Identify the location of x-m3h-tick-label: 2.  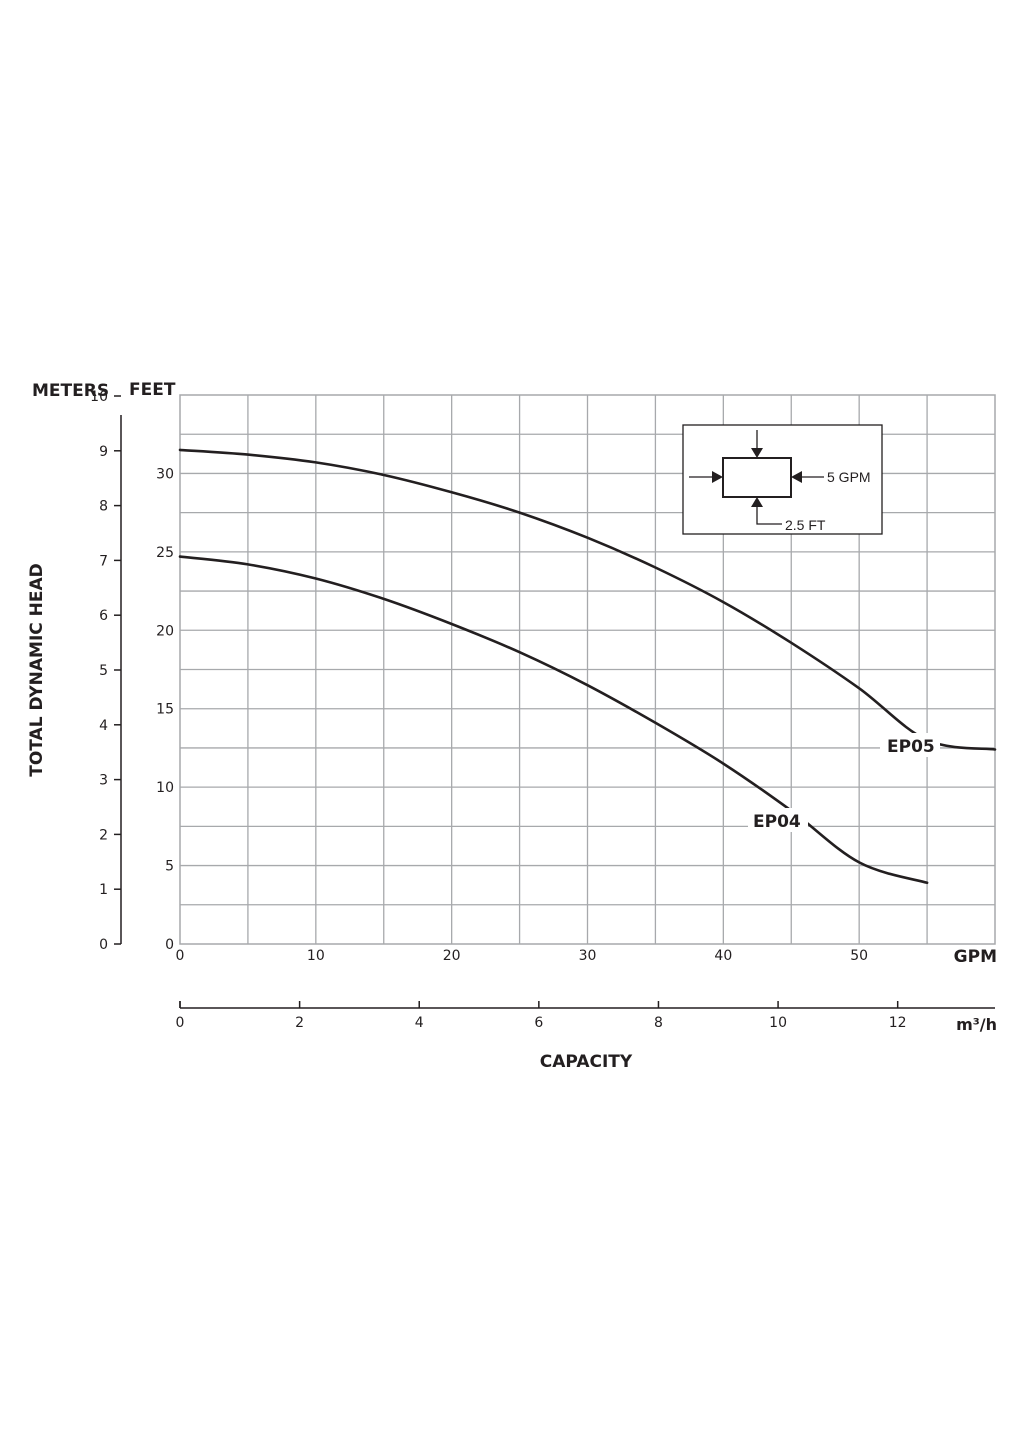
(299, 1023).